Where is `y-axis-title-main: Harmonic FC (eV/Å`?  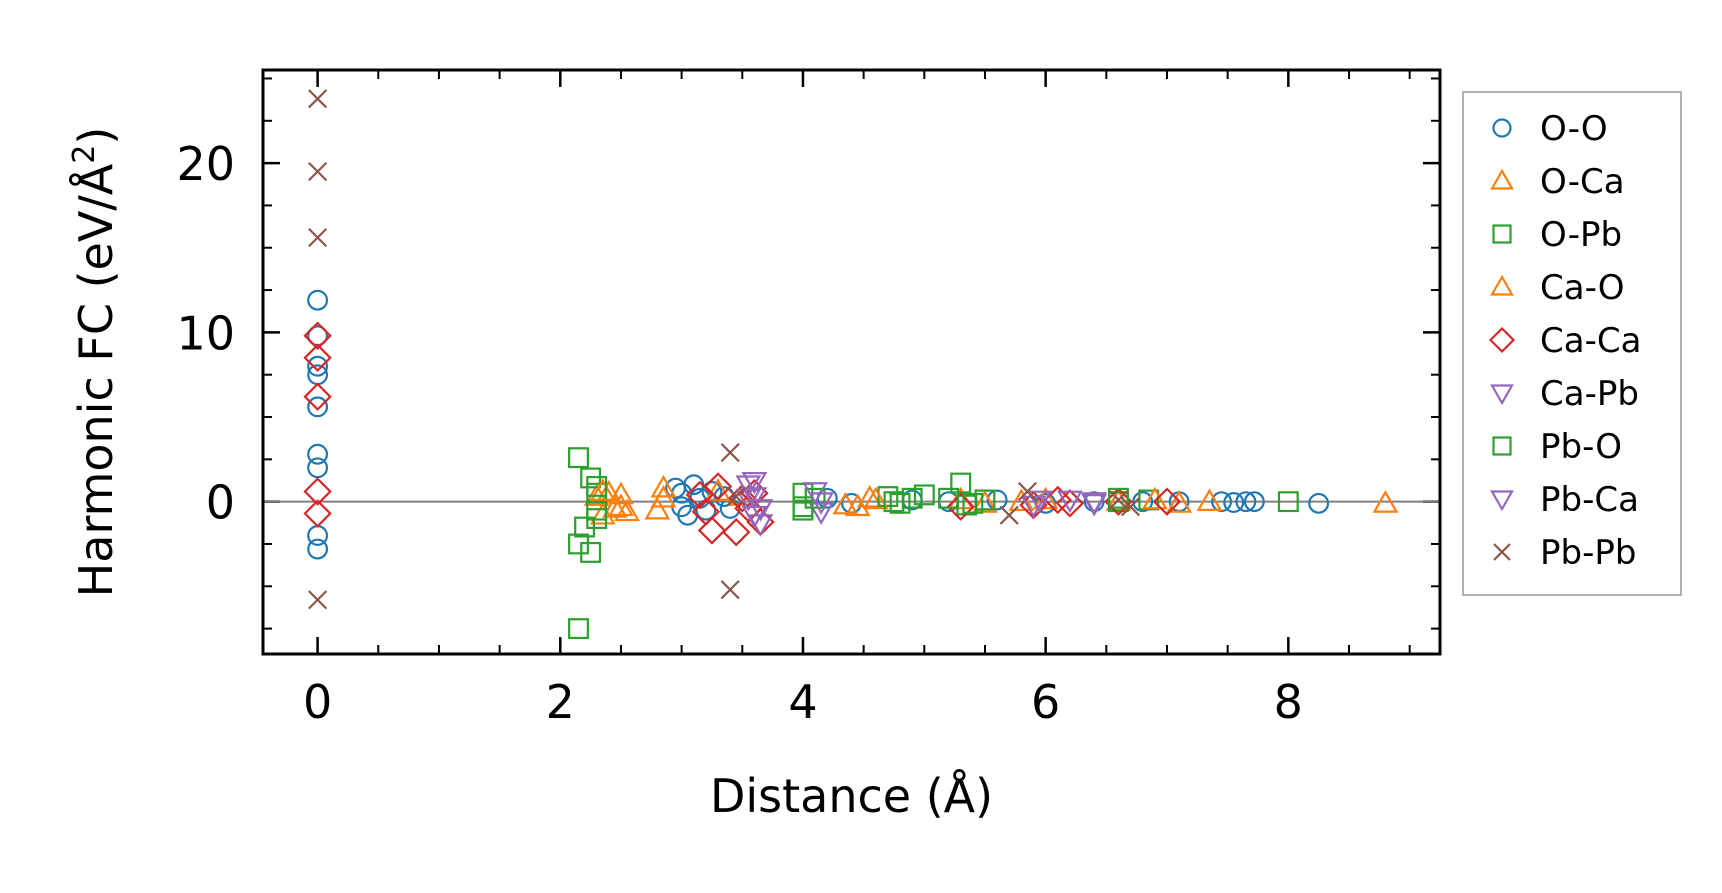 y-axis-title-main: Harmonic FC (eV/Å is located at coordinates (96, 380).